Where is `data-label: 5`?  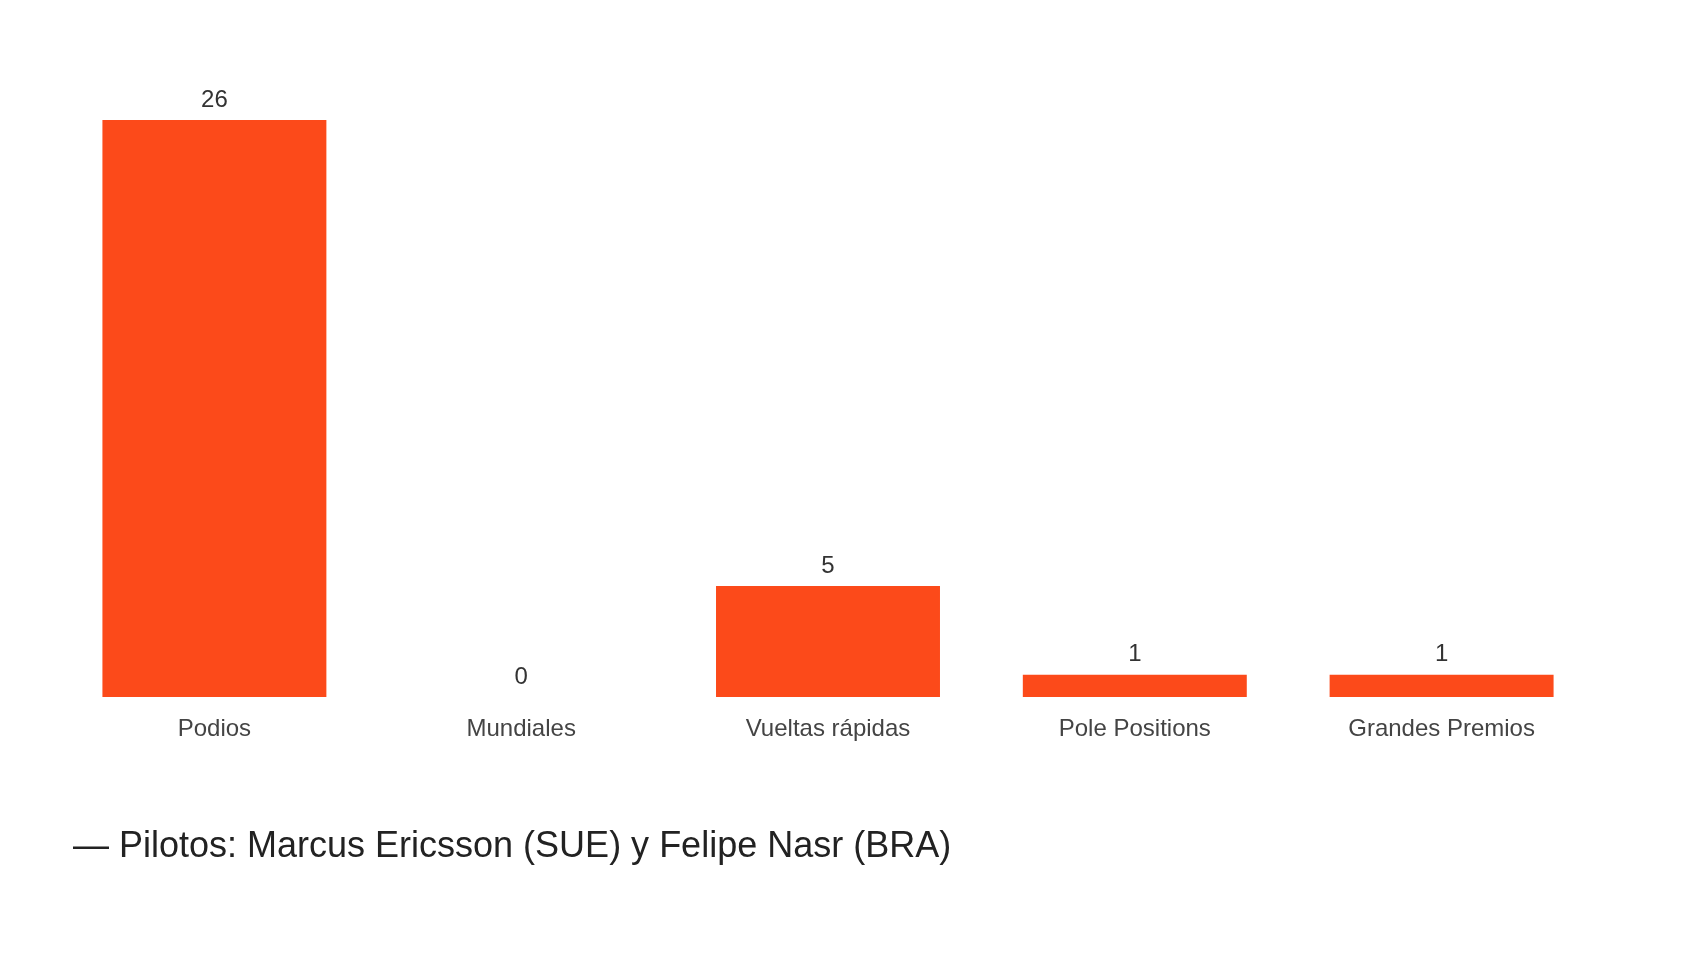 data-label: 5 is located at coordinates (828, 564).